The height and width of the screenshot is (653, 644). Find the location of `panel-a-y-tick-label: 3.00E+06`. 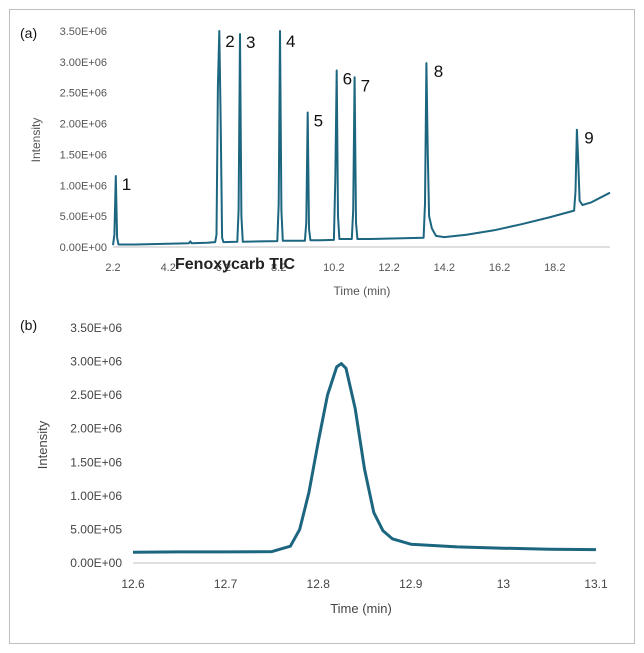

panel-a-y-tick-label: 3.00E+06 is located at coordinates (83, 63).